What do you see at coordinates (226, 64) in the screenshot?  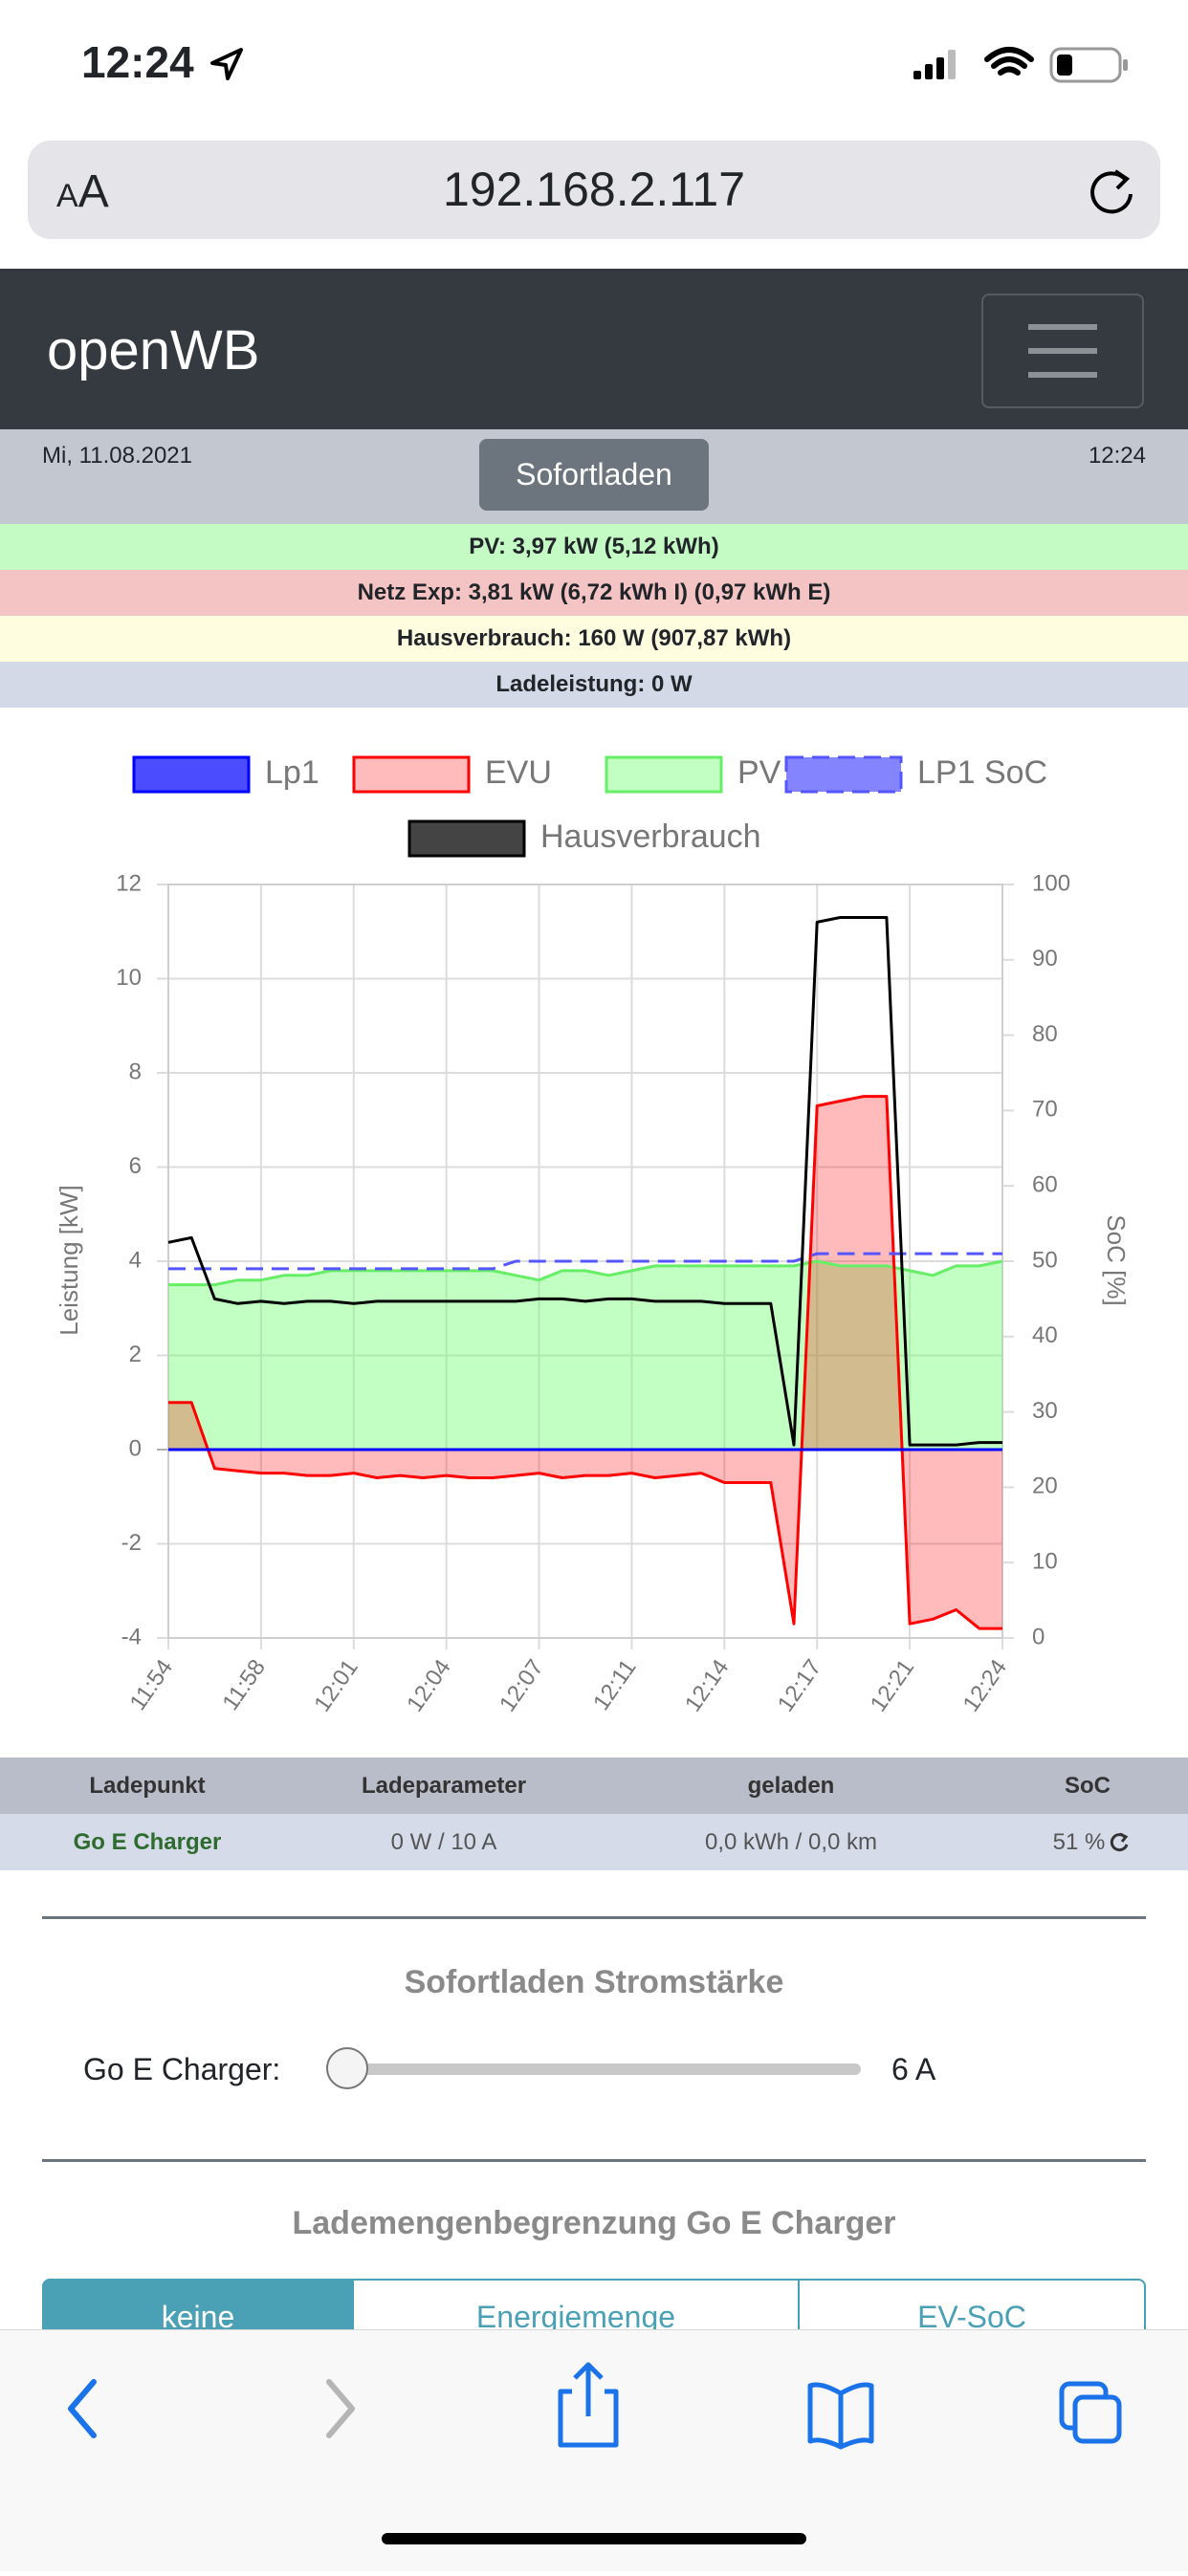 I see `location-icon` at bounding box center [226, 64].